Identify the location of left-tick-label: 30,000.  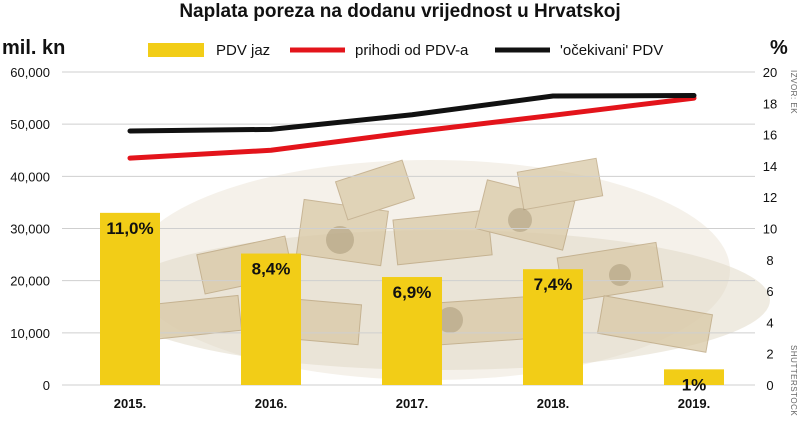
(30, 229).